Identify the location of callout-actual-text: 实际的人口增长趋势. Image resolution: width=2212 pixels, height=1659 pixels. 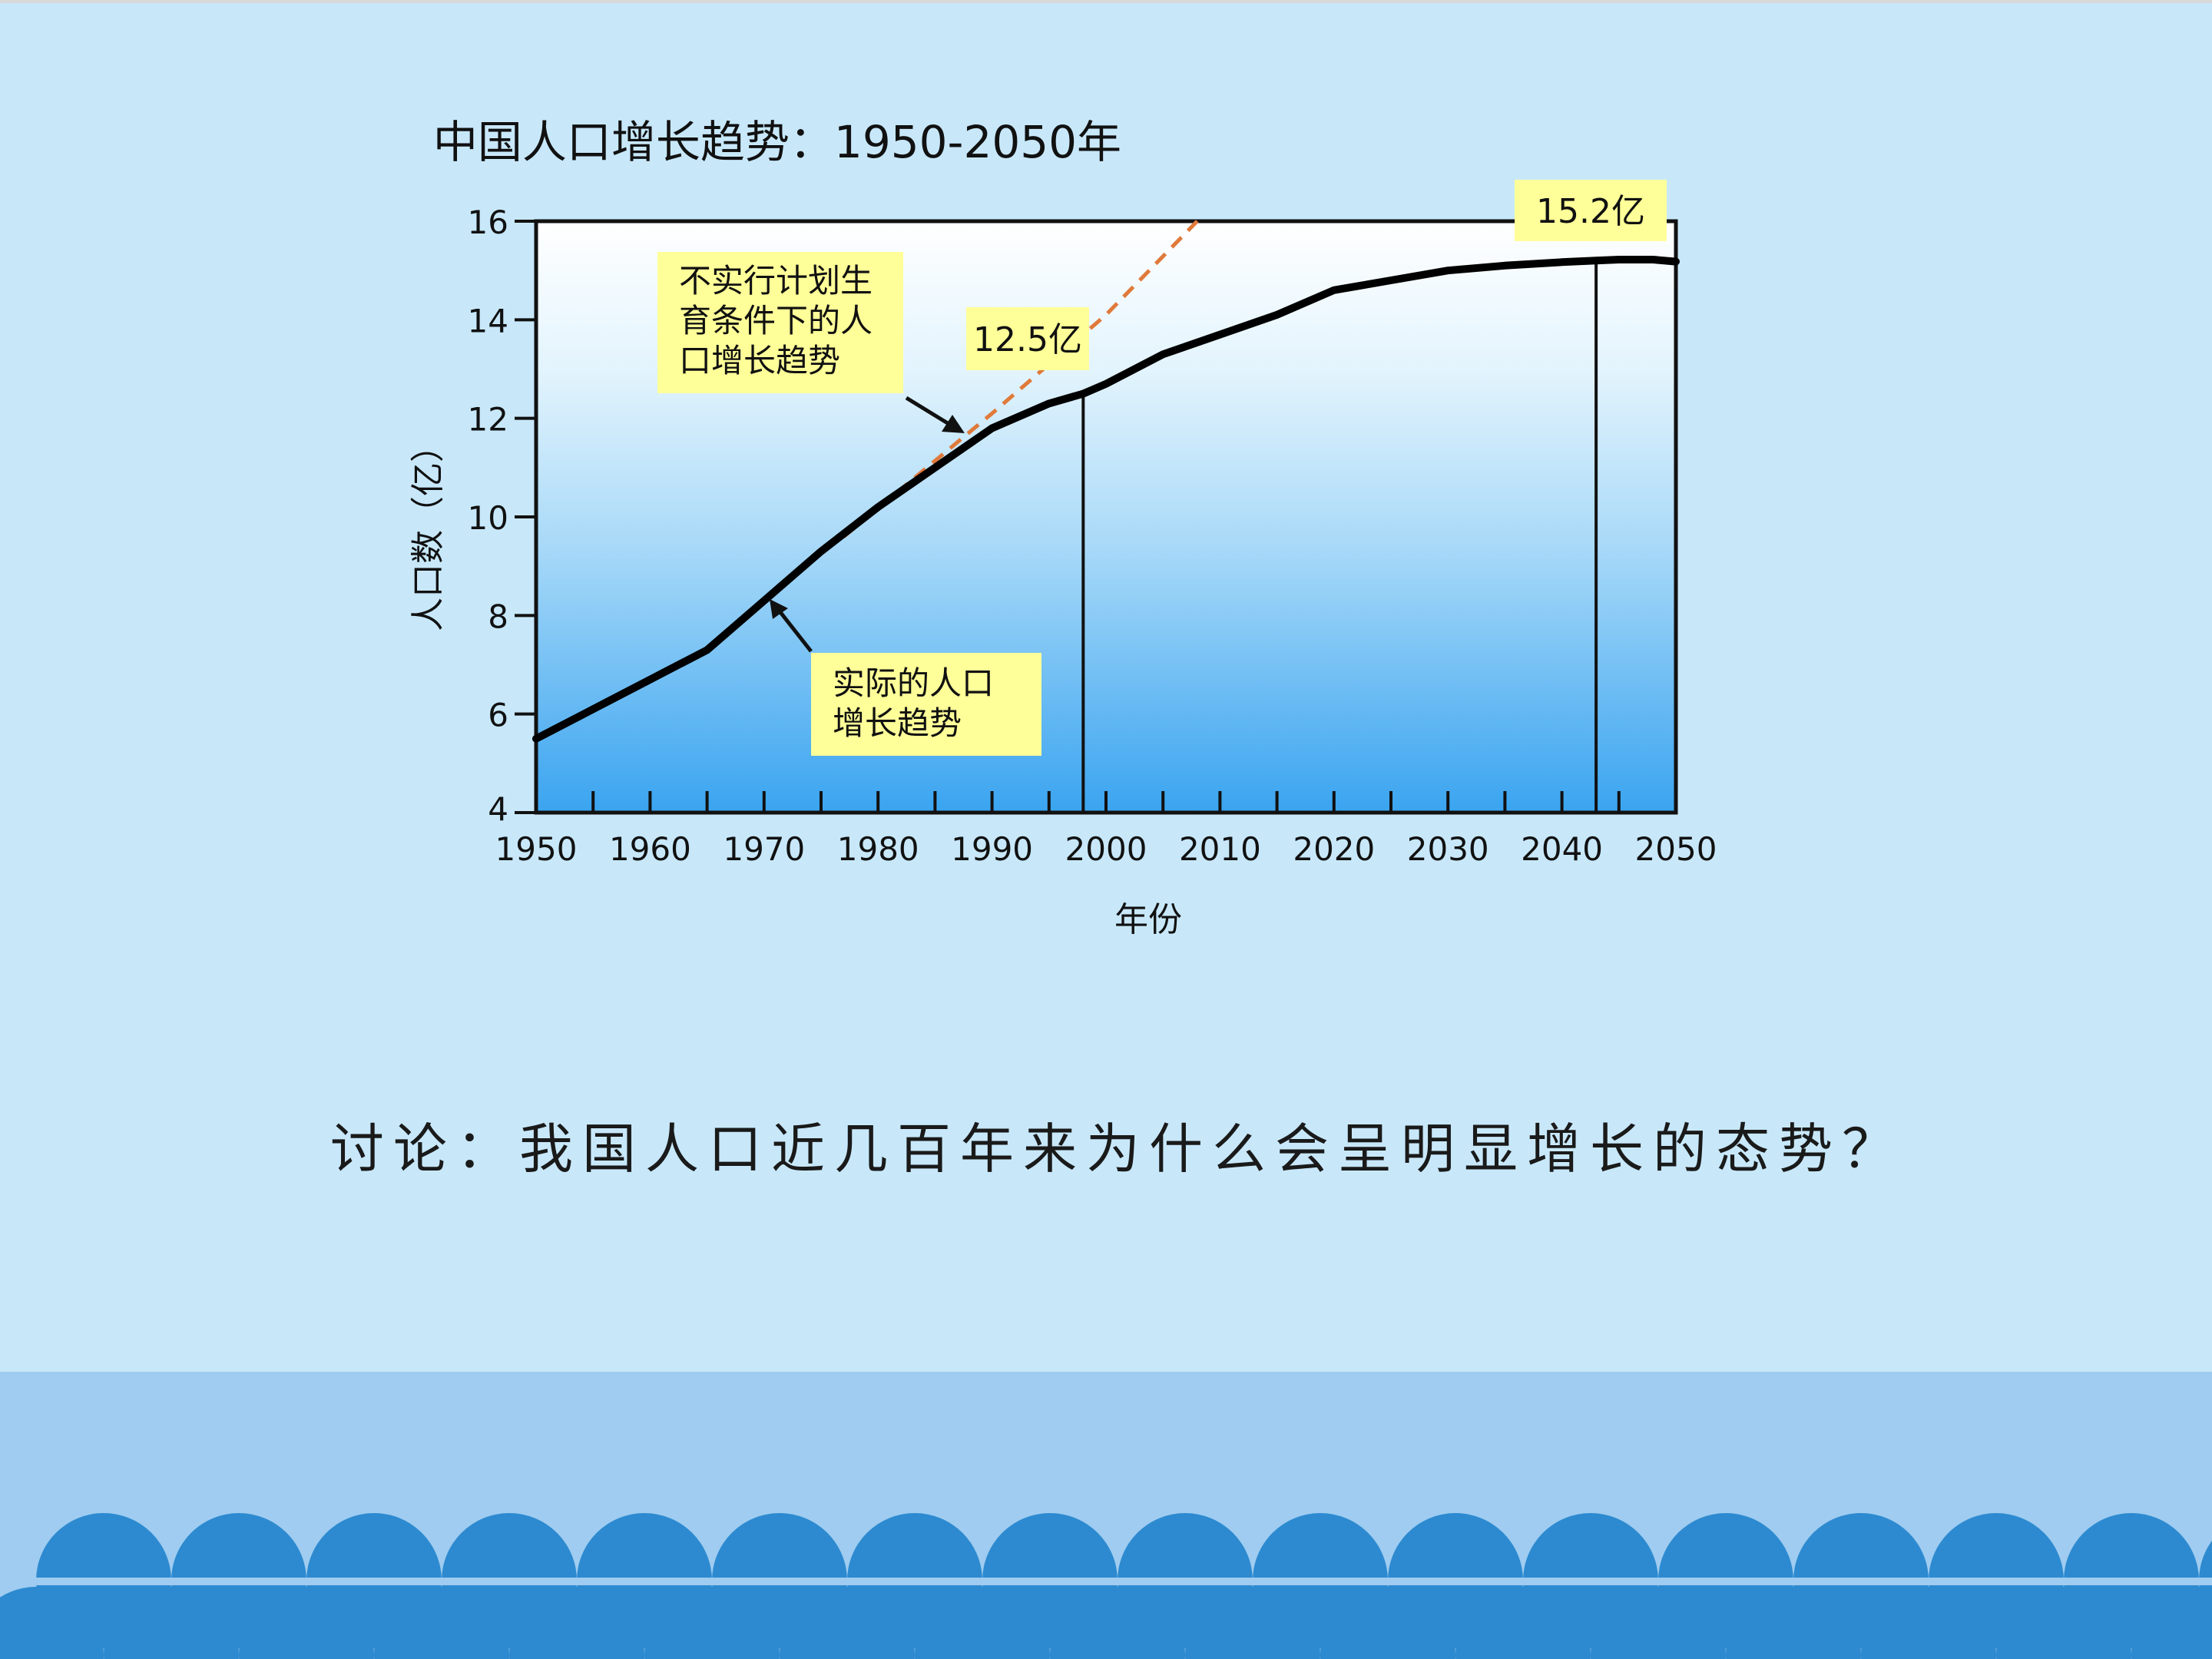
(914, 703).